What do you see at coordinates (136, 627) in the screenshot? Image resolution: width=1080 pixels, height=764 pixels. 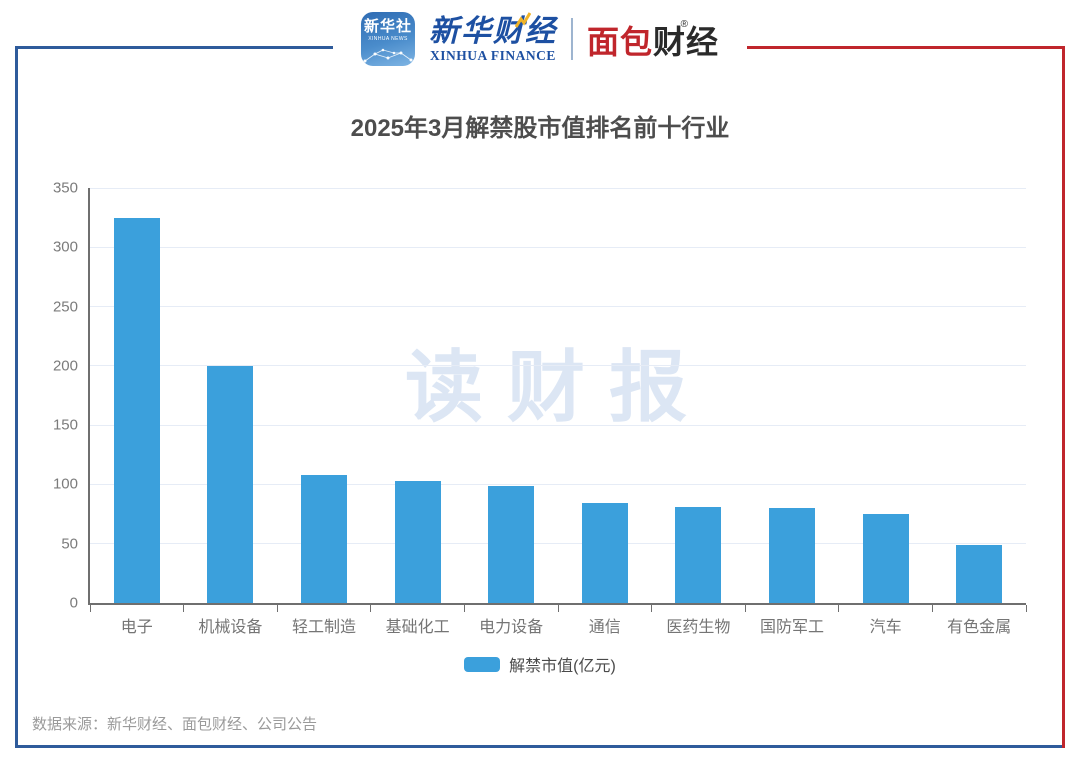 I see `x-axis-label: 电子` at bounding box center [136, 627].